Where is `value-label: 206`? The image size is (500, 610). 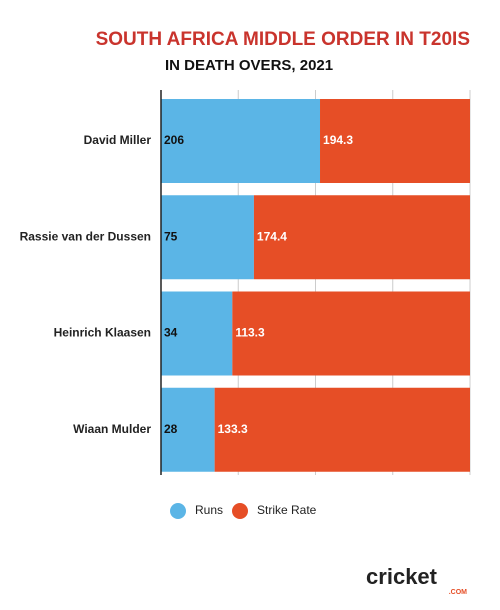 value-label: 206 is located at coordinates (174, 140).